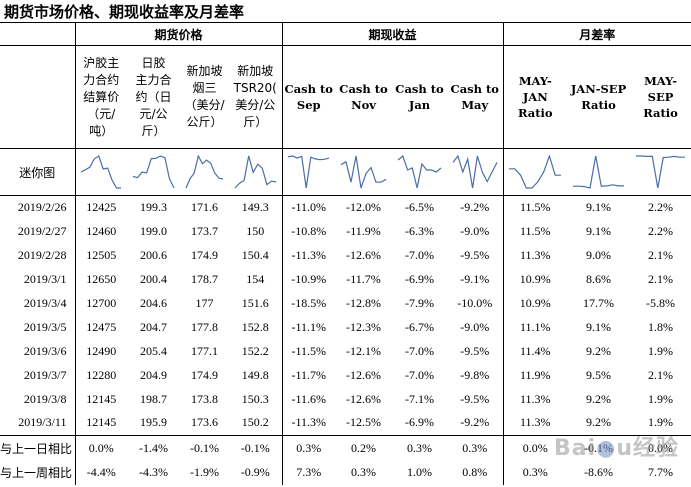 The image size is (691, 487). I want to click on column-header-10: JAN-SEP Ratio, so click(599, 97).